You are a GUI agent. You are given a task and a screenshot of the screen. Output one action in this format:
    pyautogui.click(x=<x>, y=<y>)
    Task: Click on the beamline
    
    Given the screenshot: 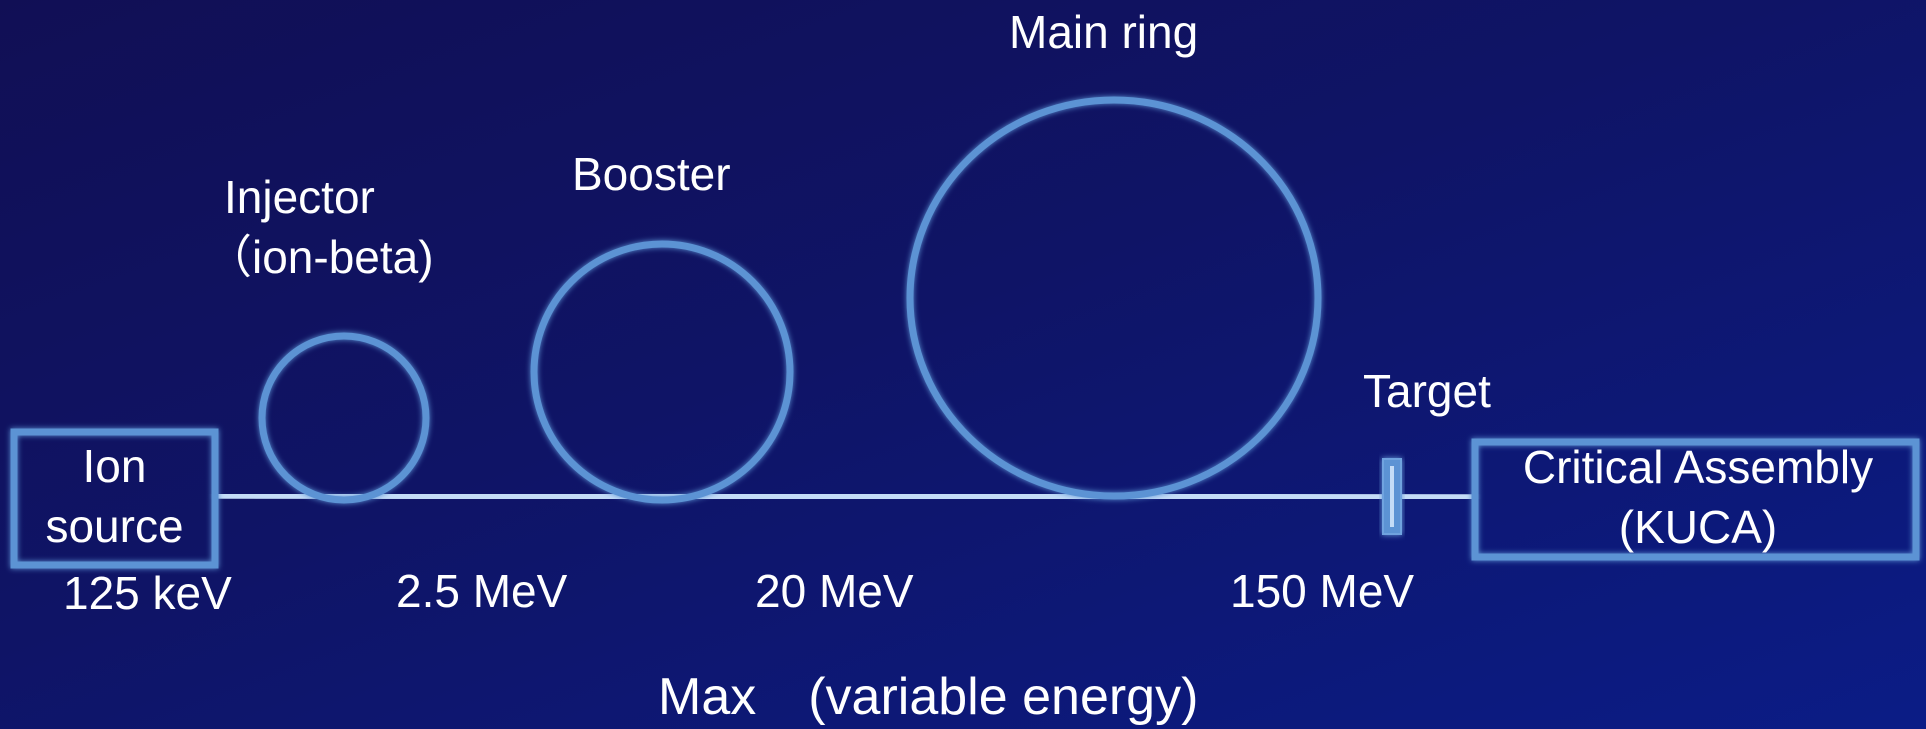 What is the action you would take?
    pyautogui.click(x=845, y=496)
    